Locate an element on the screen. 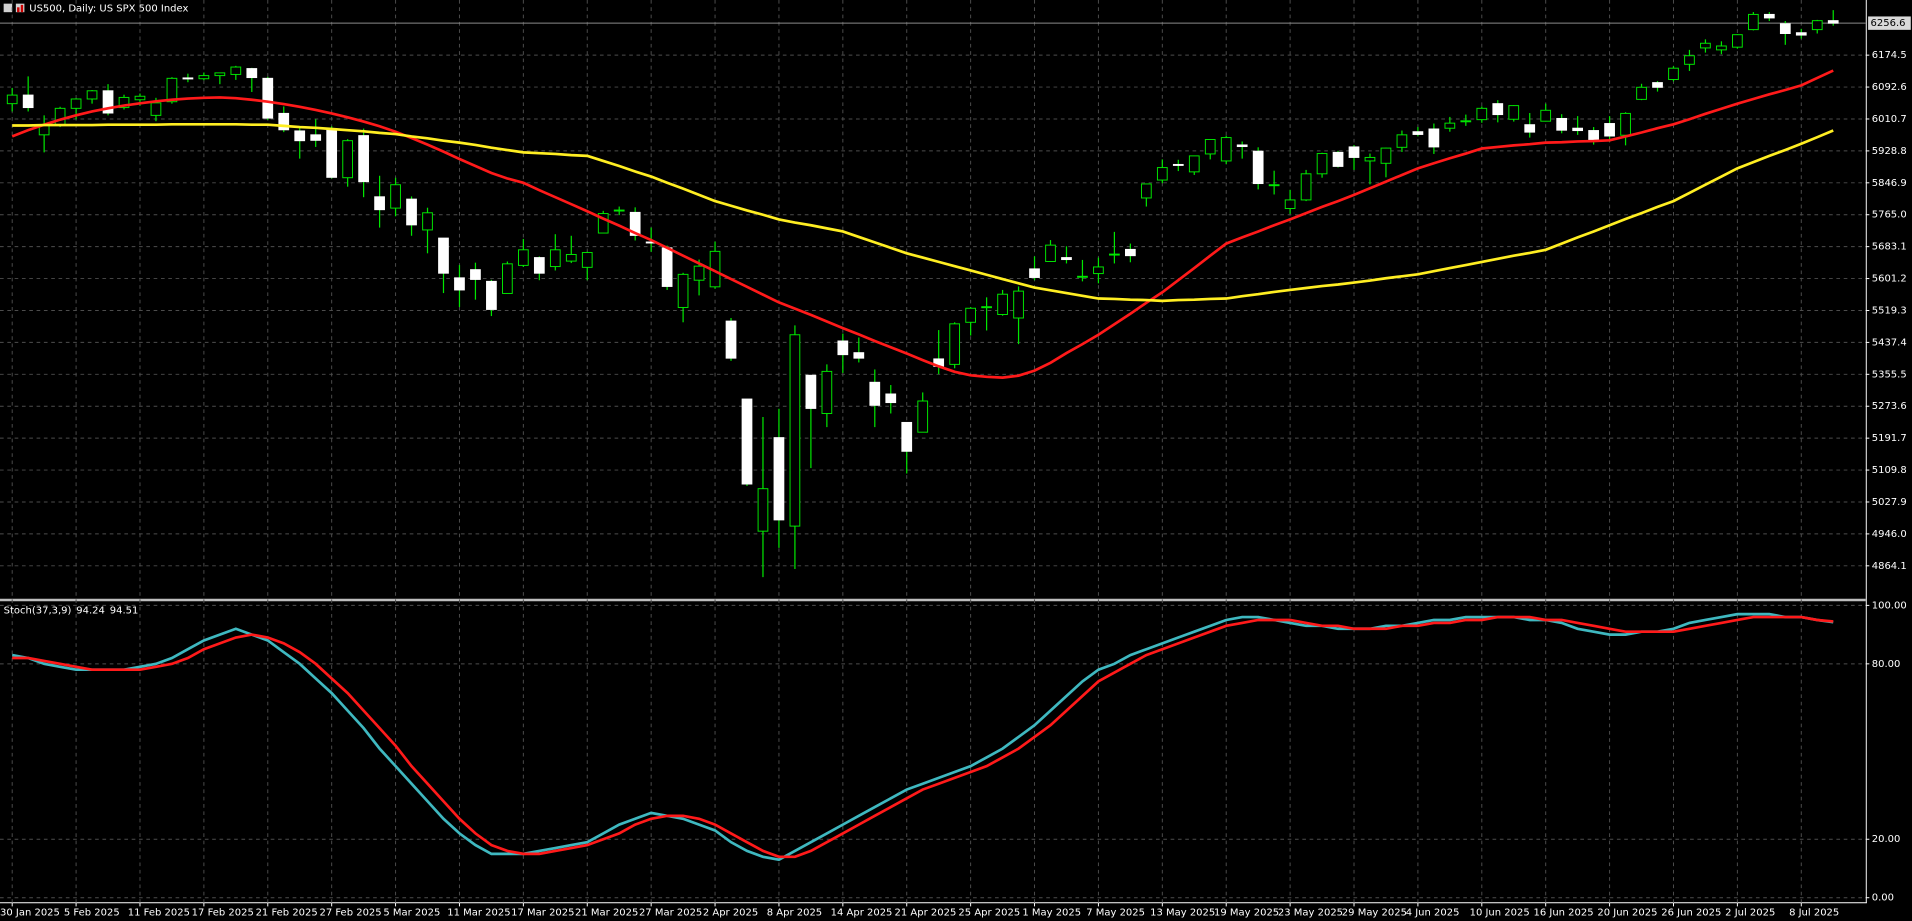 This screenshot has width=1912, height=921. symbol-icon-bar is located at coordinates (18, 10).